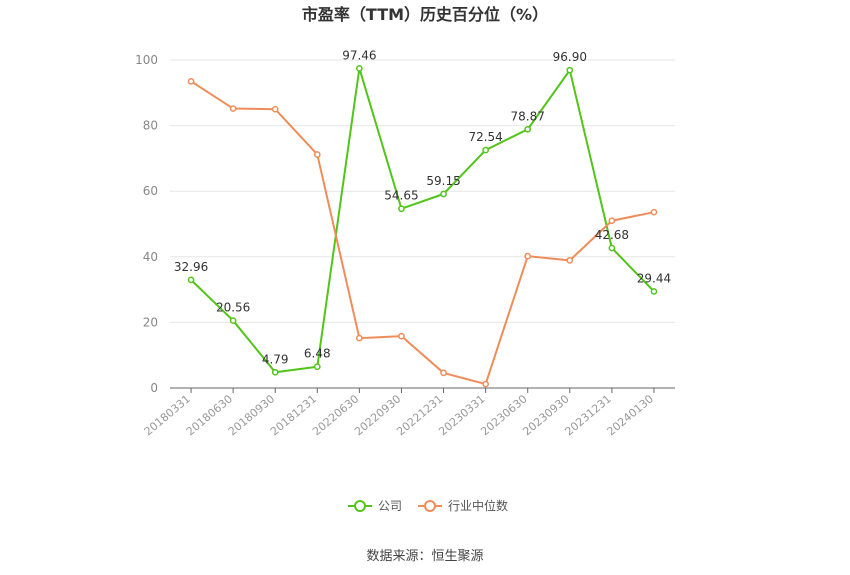 The image size is (850, 575). I want to click on legend-item: 行业中位数, so click(463, 505).